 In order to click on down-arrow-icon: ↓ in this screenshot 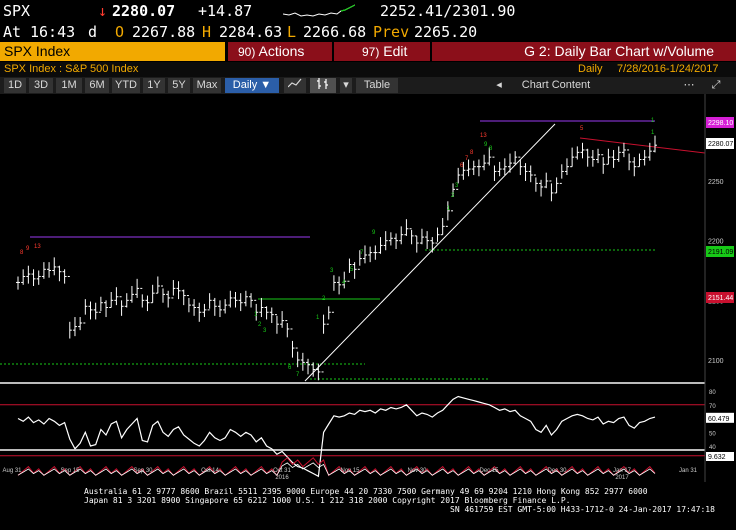, I will do `click(103, 11)`.